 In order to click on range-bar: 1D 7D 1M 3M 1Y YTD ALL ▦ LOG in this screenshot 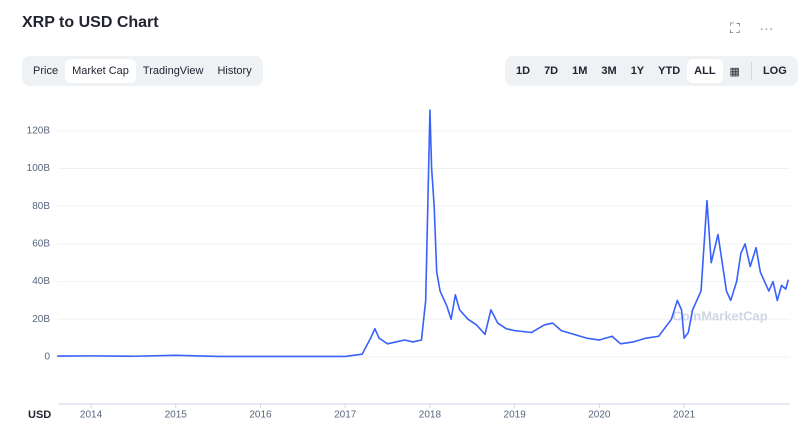, I will do `click(651, 71)`.